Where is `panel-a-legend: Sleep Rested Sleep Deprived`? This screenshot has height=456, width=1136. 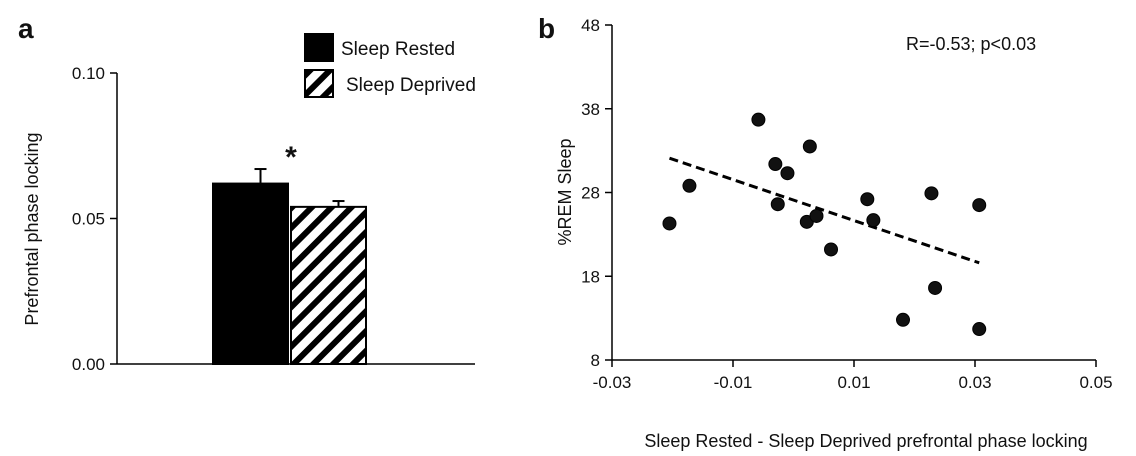 panel-a-legend: Sleep Rested Sleep Deprived is located at coordinates (390, 65).